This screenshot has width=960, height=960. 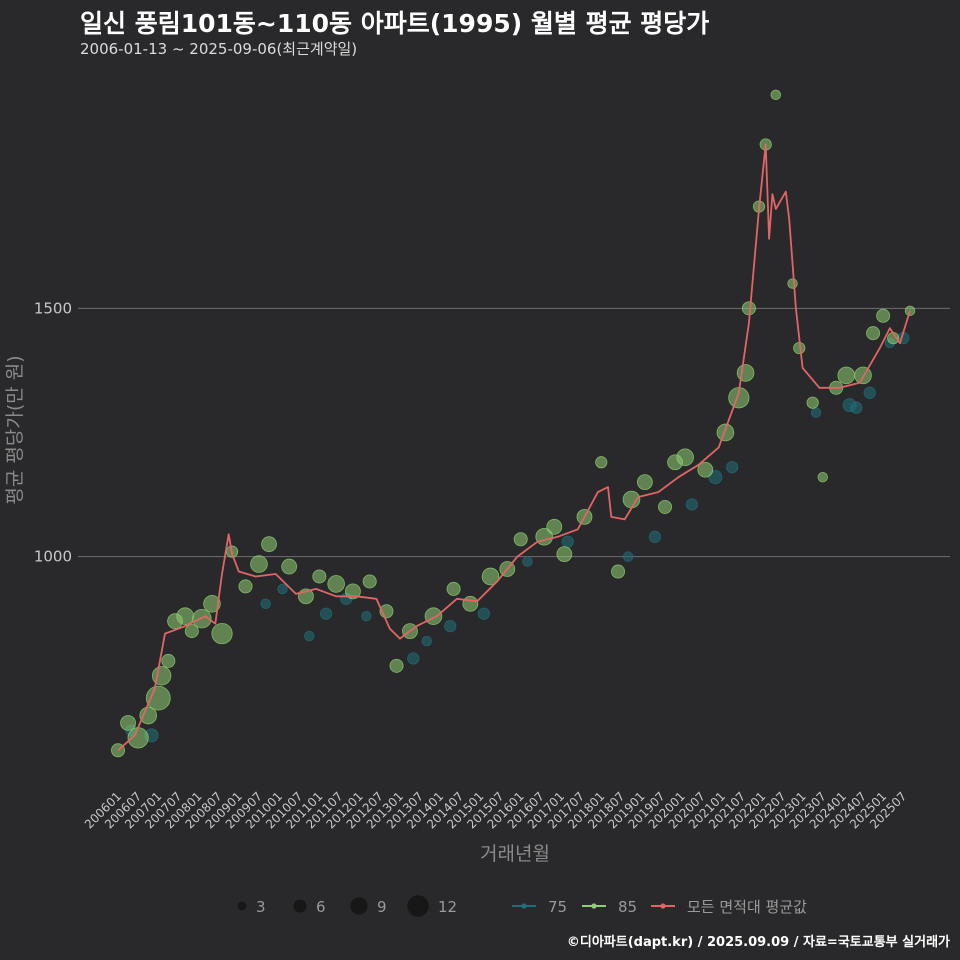 I want to click on chart-subtitle: 2006-01-13 ~ 2025-09-06(최근계약일), so click(x=219, y=49).